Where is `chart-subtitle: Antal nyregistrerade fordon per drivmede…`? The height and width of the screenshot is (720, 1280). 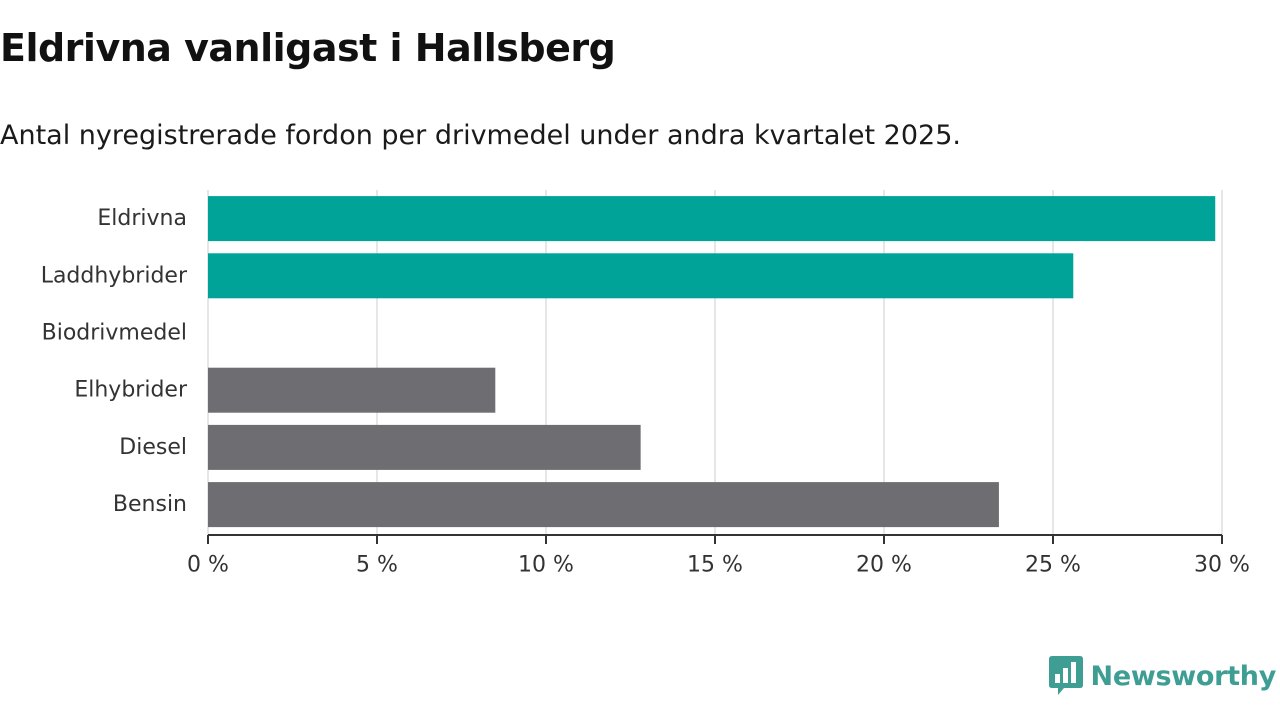 chart-subtitle: Antal nyregistrerade fordon per drivmede… is located at coordinates (480, 135).